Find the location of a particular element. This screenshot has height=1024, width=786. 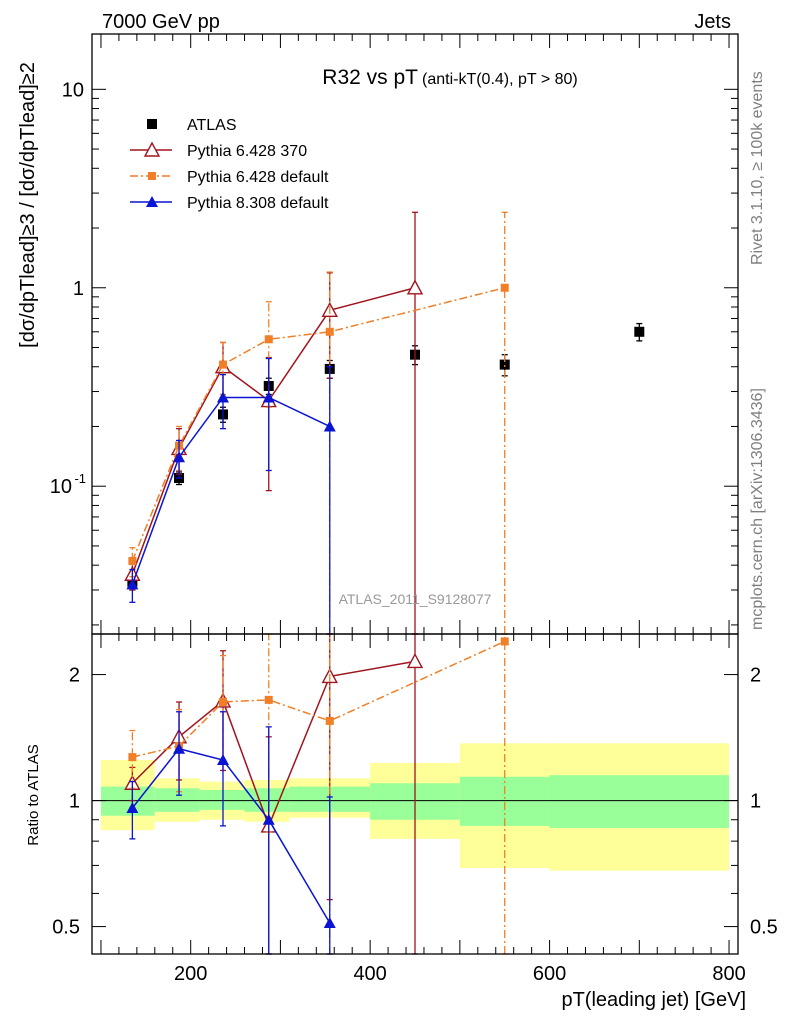

side-text-rivet: Rivet 3.1.10, ≥ 100k events is located at coordinates (757, 168).